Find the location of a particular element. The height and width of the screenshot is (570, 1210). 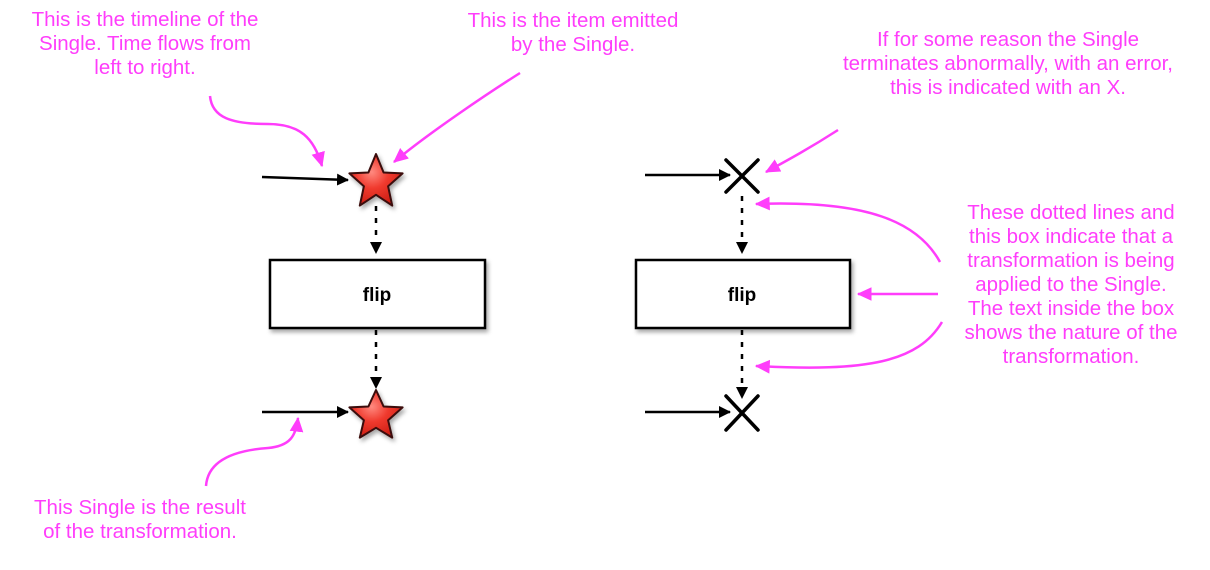

item-annotation-line: This is the item emitted is located at coordinates (573, 20).